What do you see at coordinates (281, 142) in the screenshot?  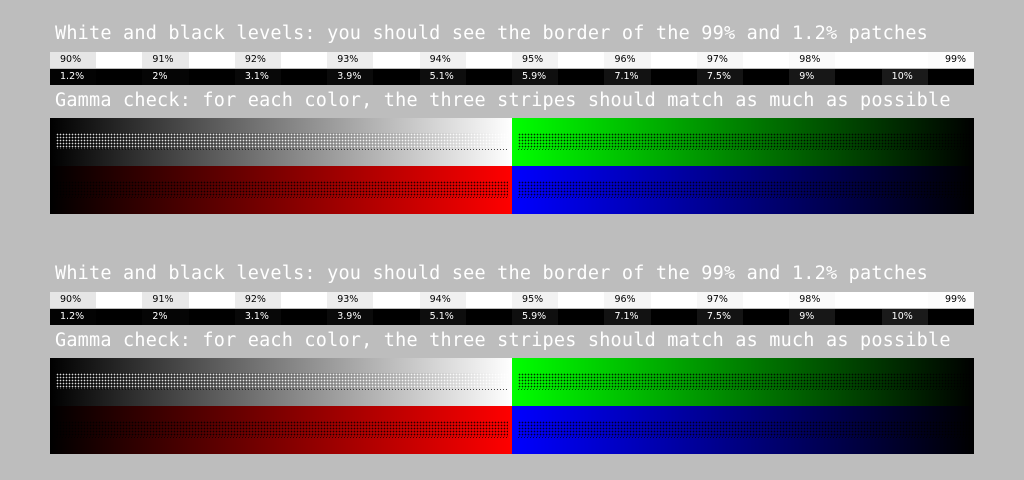 I see `gamma-gray-block` at bounding box center [281, 142].